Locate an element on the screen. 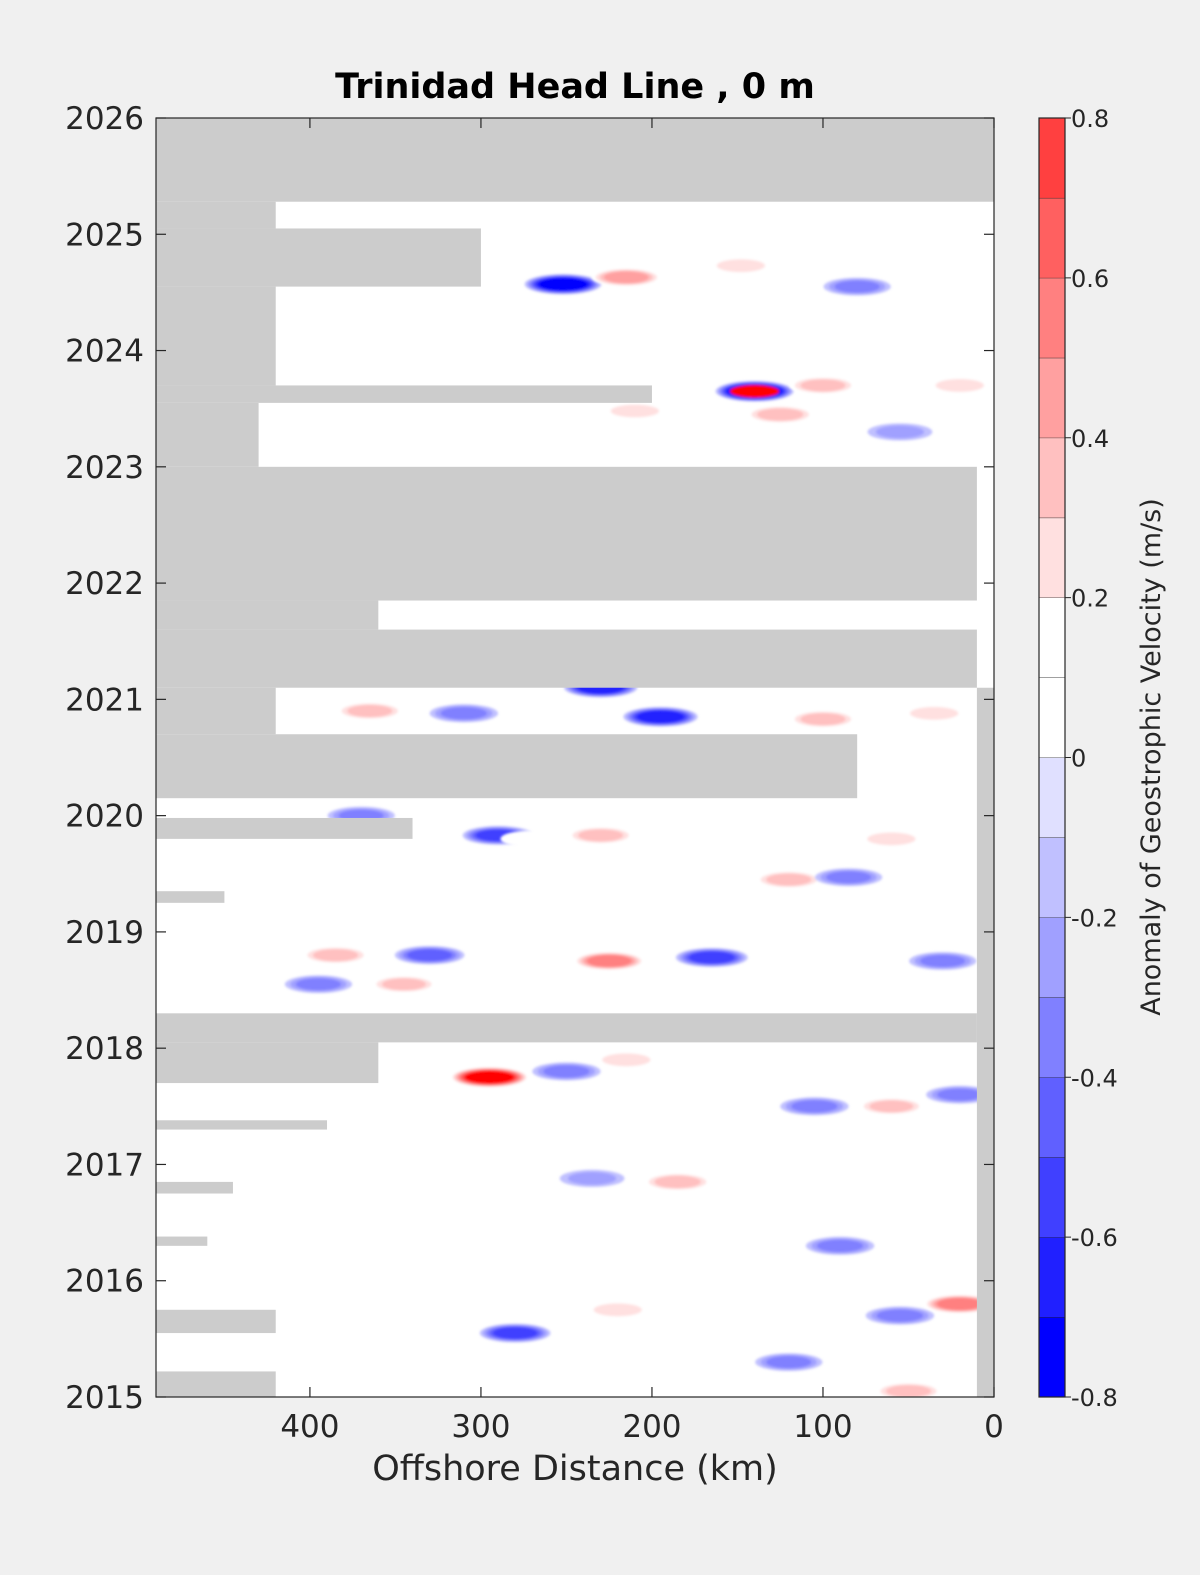  y-tick-label: 2018 is located at coordinates (104, 1049).